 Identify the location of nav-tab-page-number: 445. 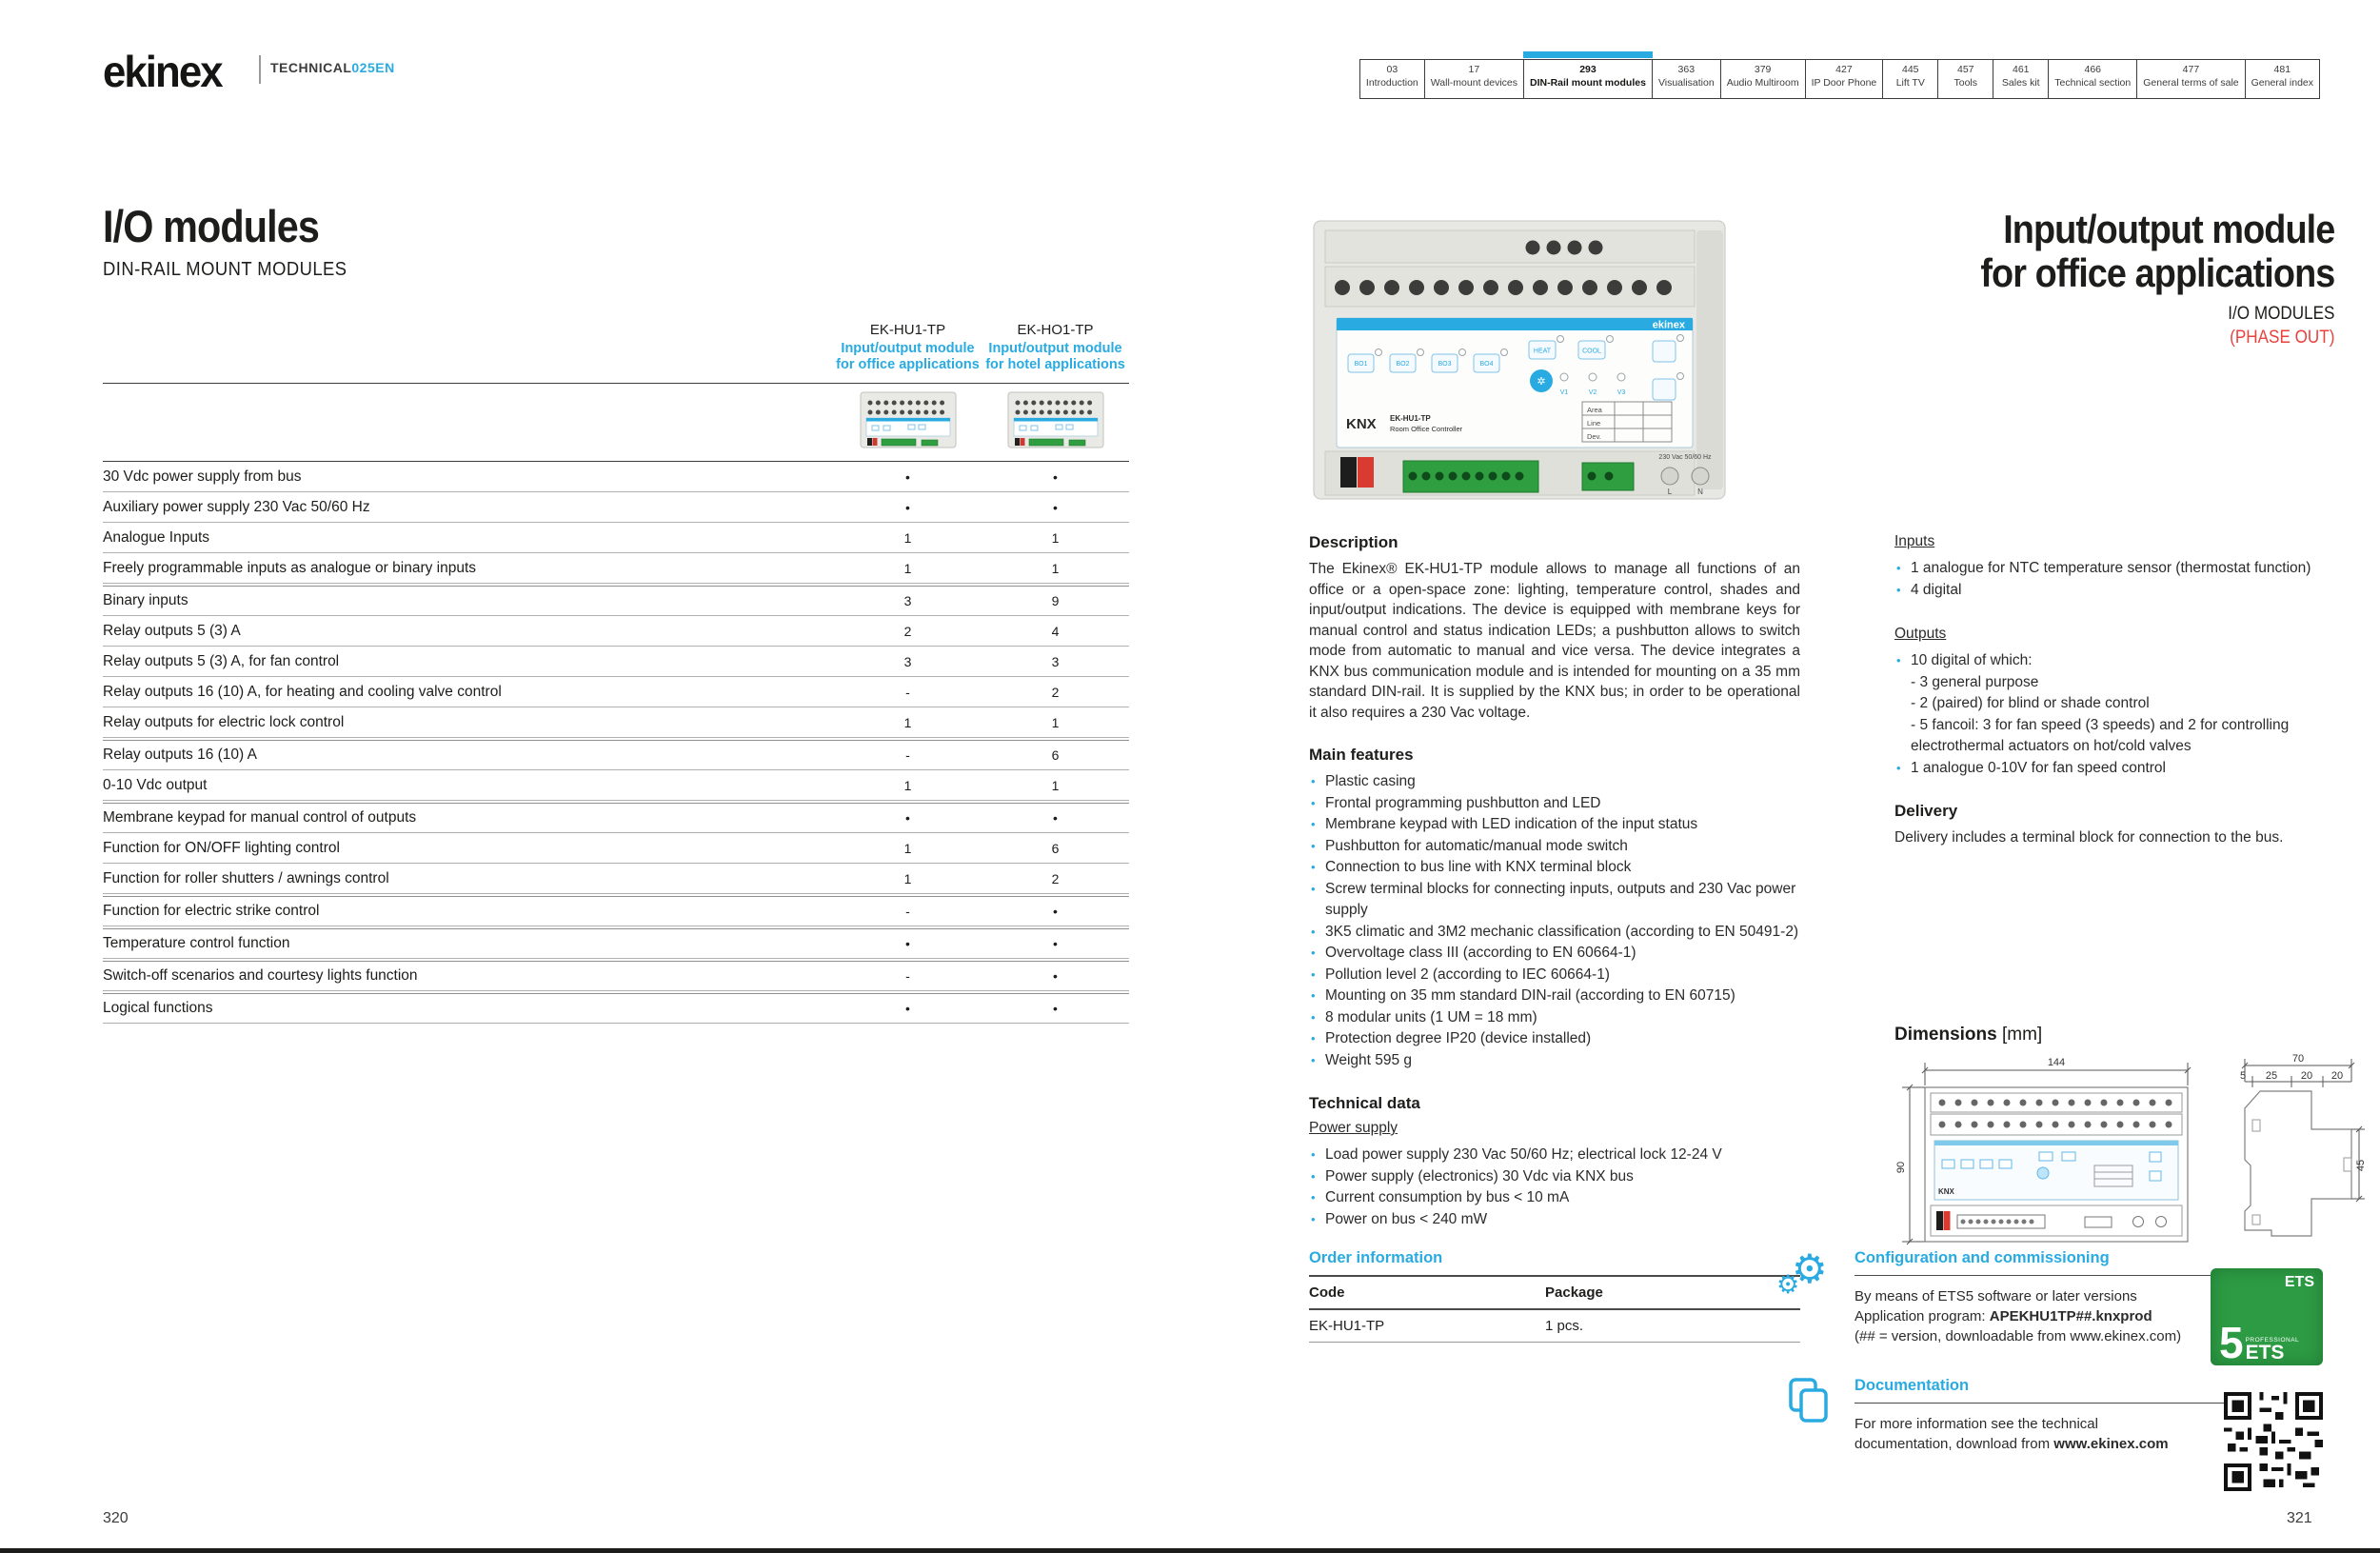
(1910, 69).